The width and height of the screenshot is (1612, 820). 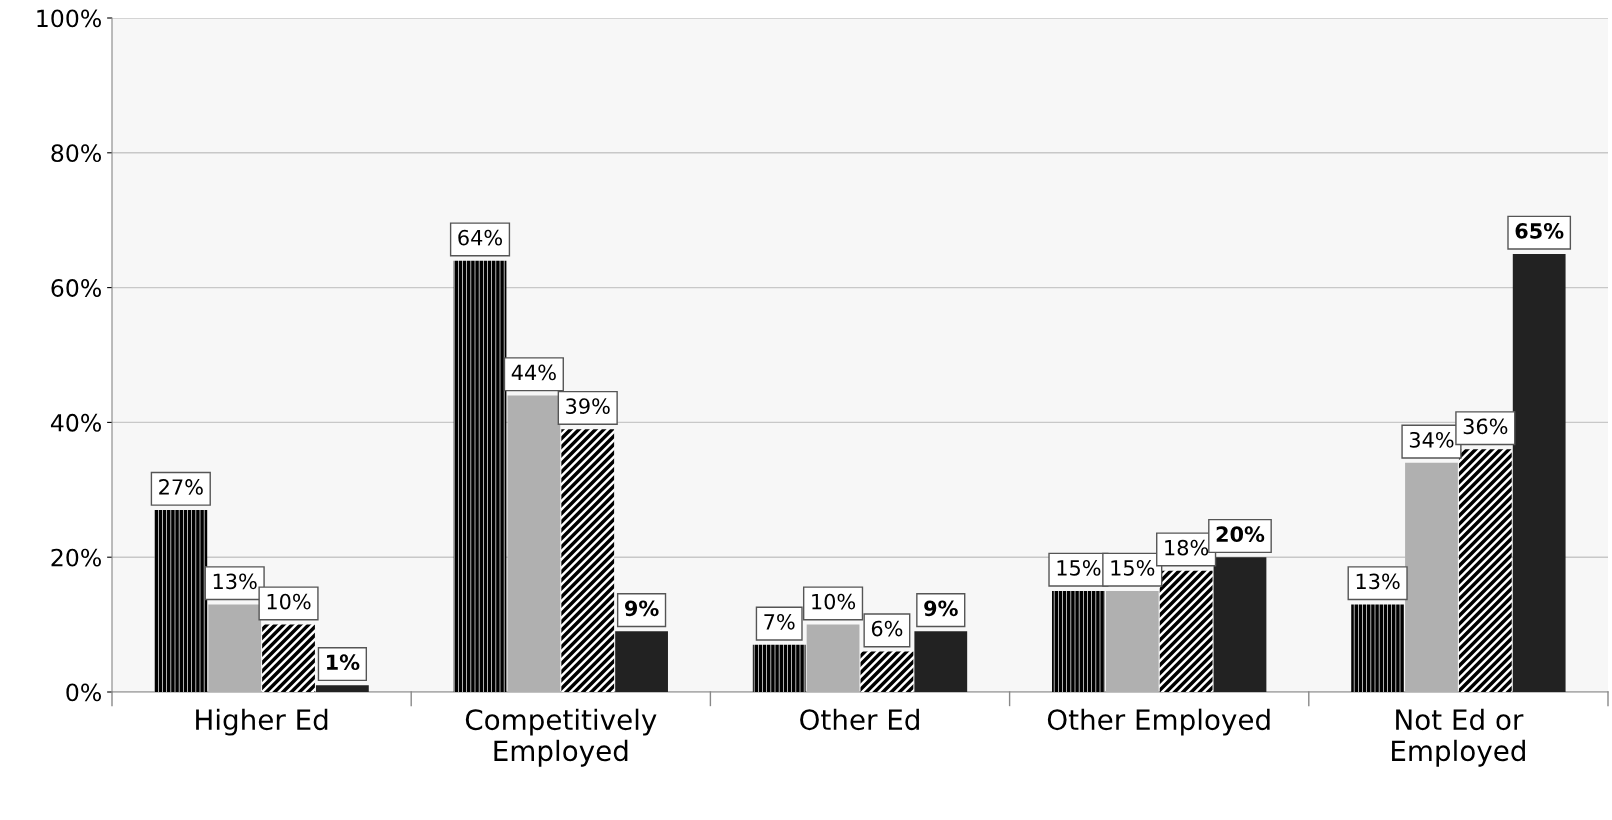 I want to click on y-tick-label: 0%, so click(x=83, y=692).